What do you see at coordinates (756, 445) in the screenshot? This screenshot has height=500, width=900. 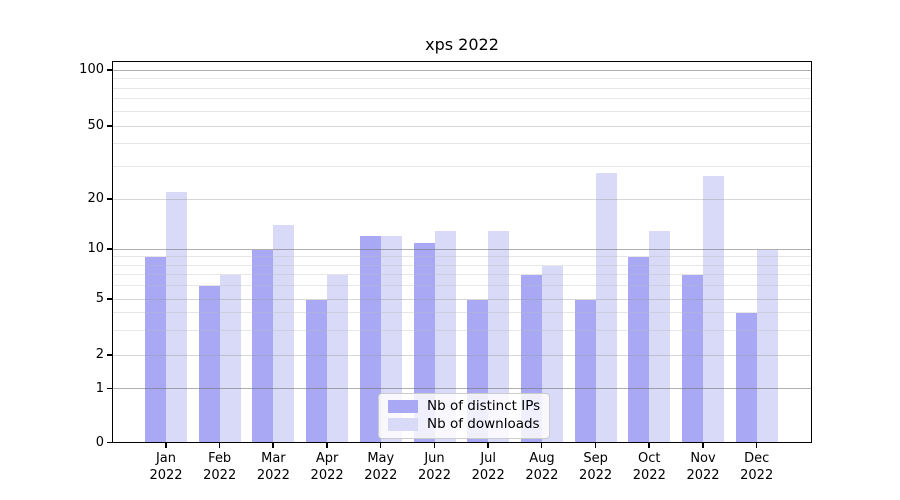 I see `x-tick-mark-dec` at bounding box center [756, 445].